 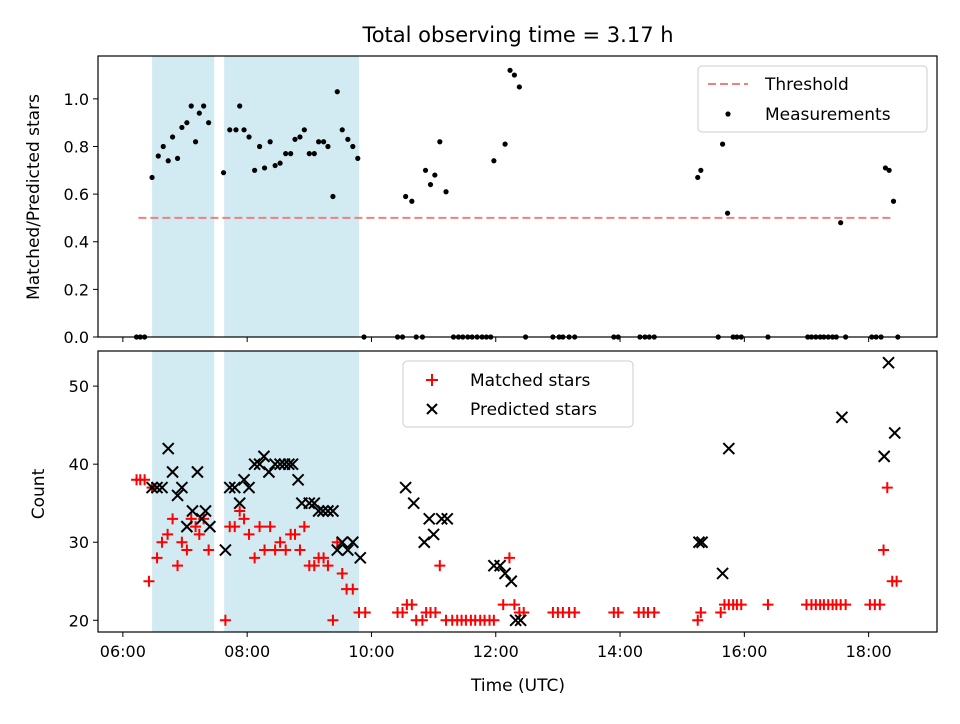 I want to click on bottom-xtick-label: 14:00, so click(x=620, y=651).